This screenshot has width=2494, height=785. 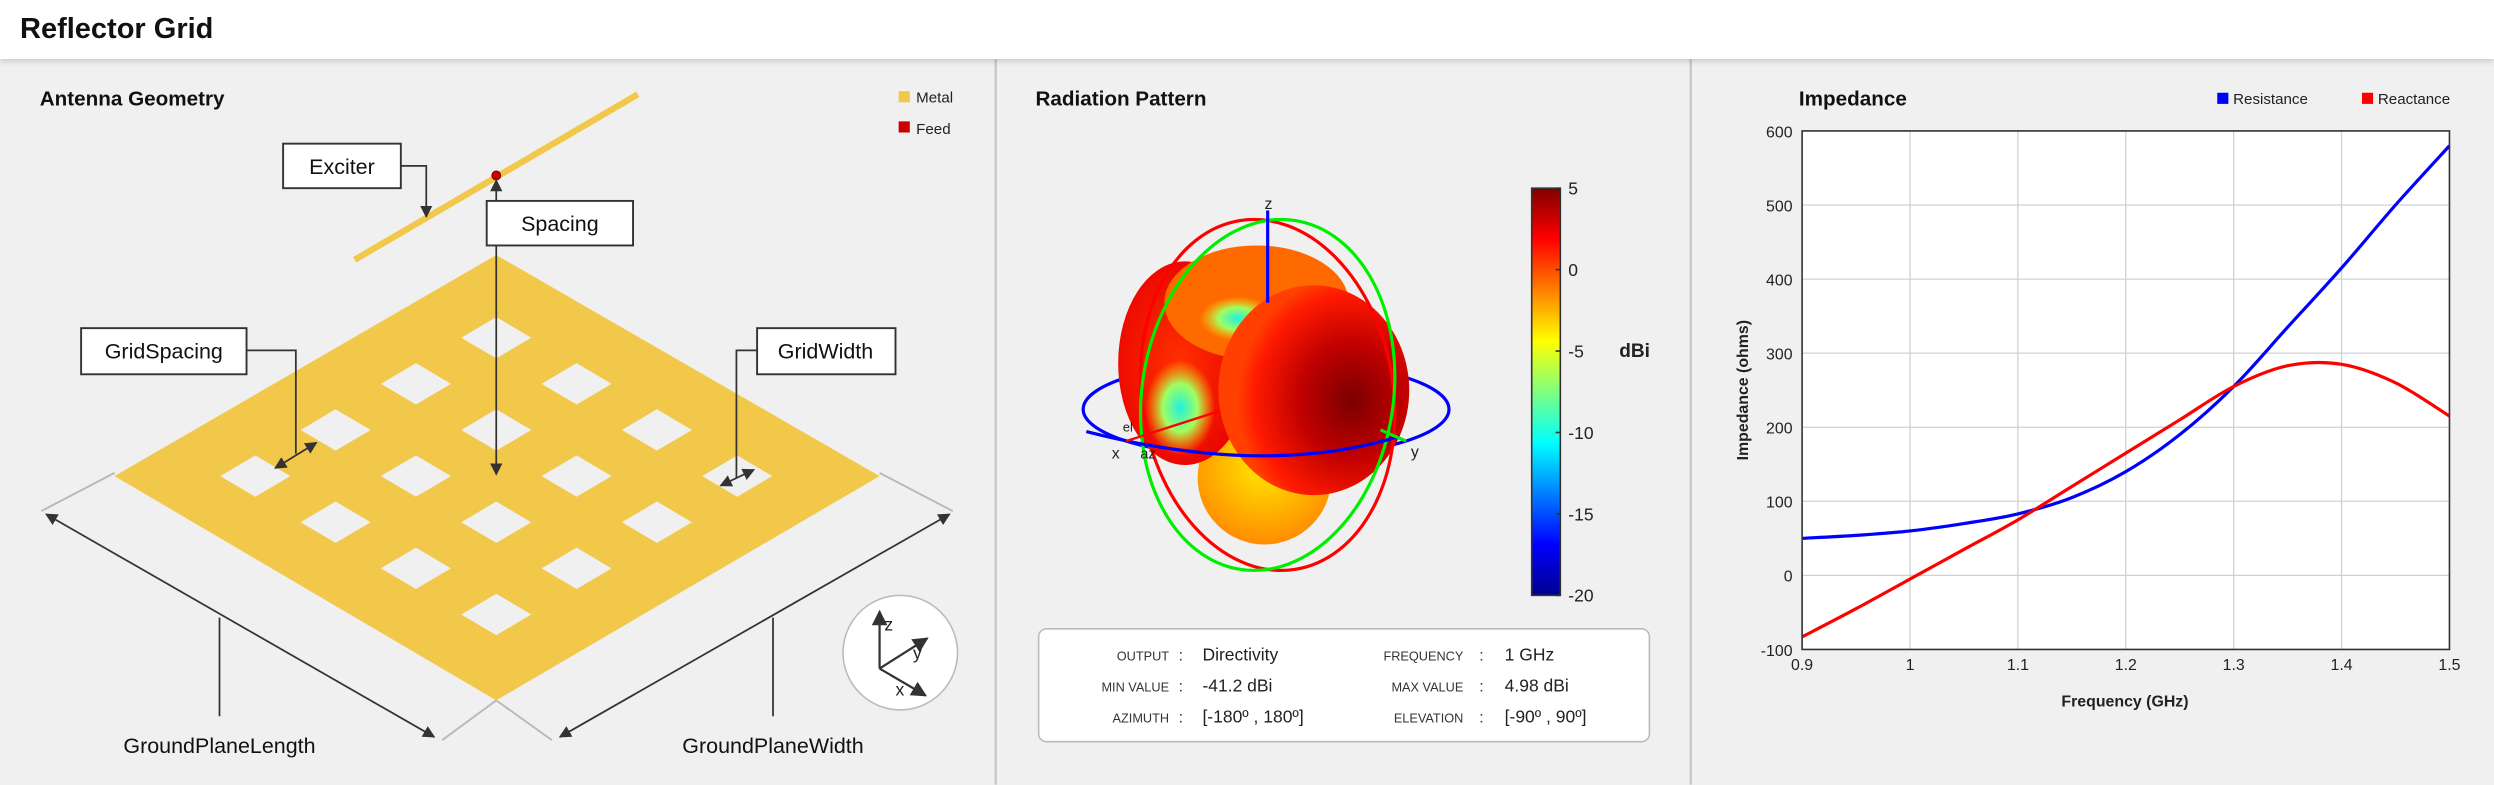 What do you see at coordinates (1135, 687) in the screenshot?
I see `info-label: MIN VALUE` at bounding box center [1135, 687].